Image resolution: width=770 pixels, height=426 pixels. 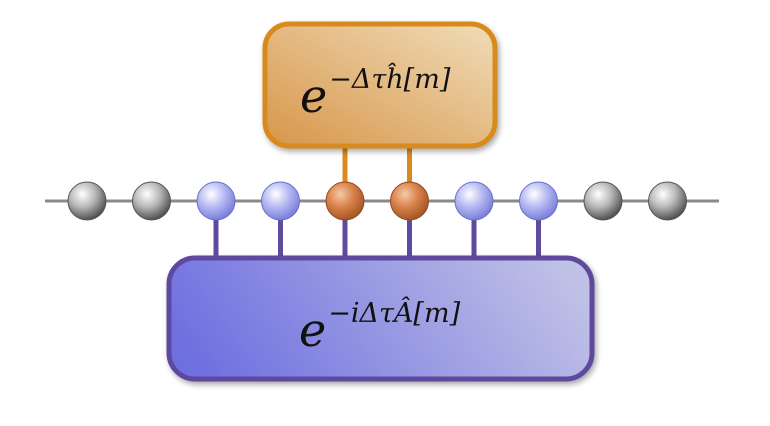 I want to click on top-gate-box, so click(x=380, y=85).